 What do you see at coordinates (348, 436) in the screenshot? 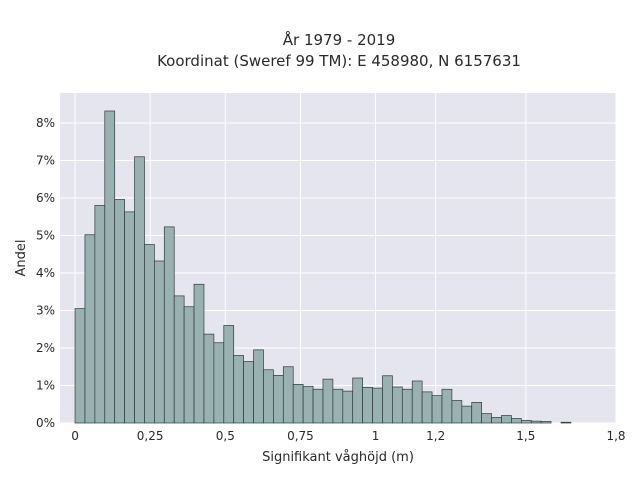
I see `x-axis-ticks: 0 0,25 0,5 0,75 1 1,2 1,5 1,8` at bounding box center [348, 436].